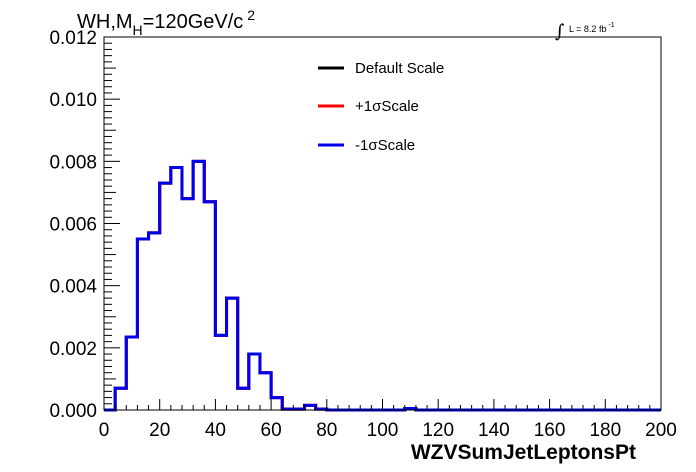 This screenshot has width=696, height=472. I want to click on chart-title: WH,MH=120GeV/c 2, so click(166, 22).